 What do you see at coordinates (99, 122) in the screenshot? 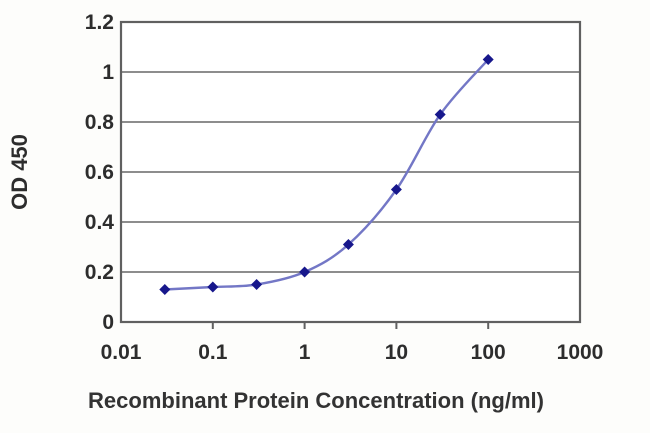
I see `y-tick-label: 0.8` at bounding box center [99, 122].